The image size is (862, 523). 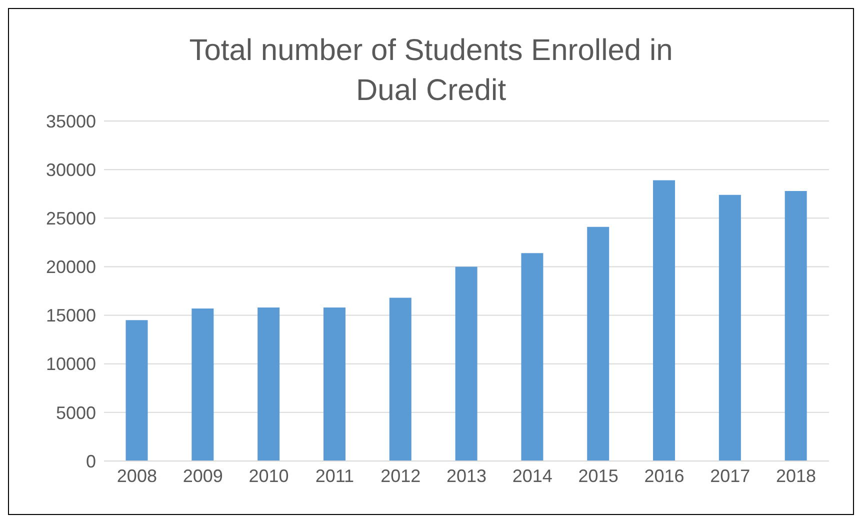 I want to click on y-tick-label: 20000, so click(x=71, y=267).